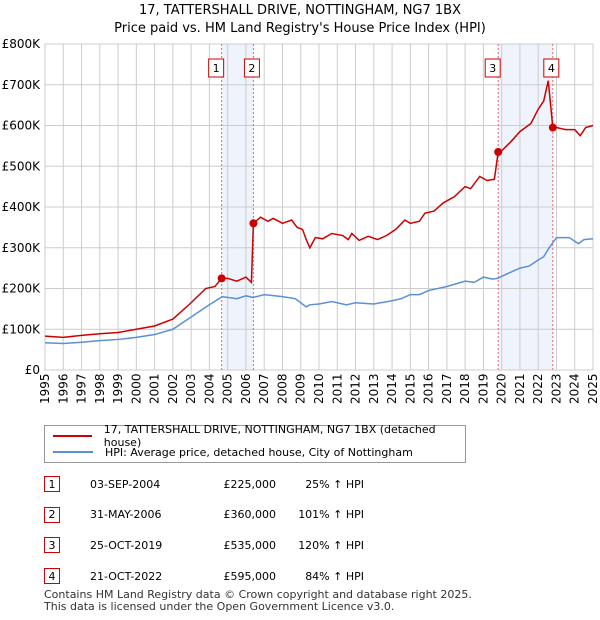 This screenshot has height=620, width=600. What do you see at coordinates (331, 515) in the screenshot?
I see `hpi-change: 101% ↑ HPI` at bounding box center [331, 515].